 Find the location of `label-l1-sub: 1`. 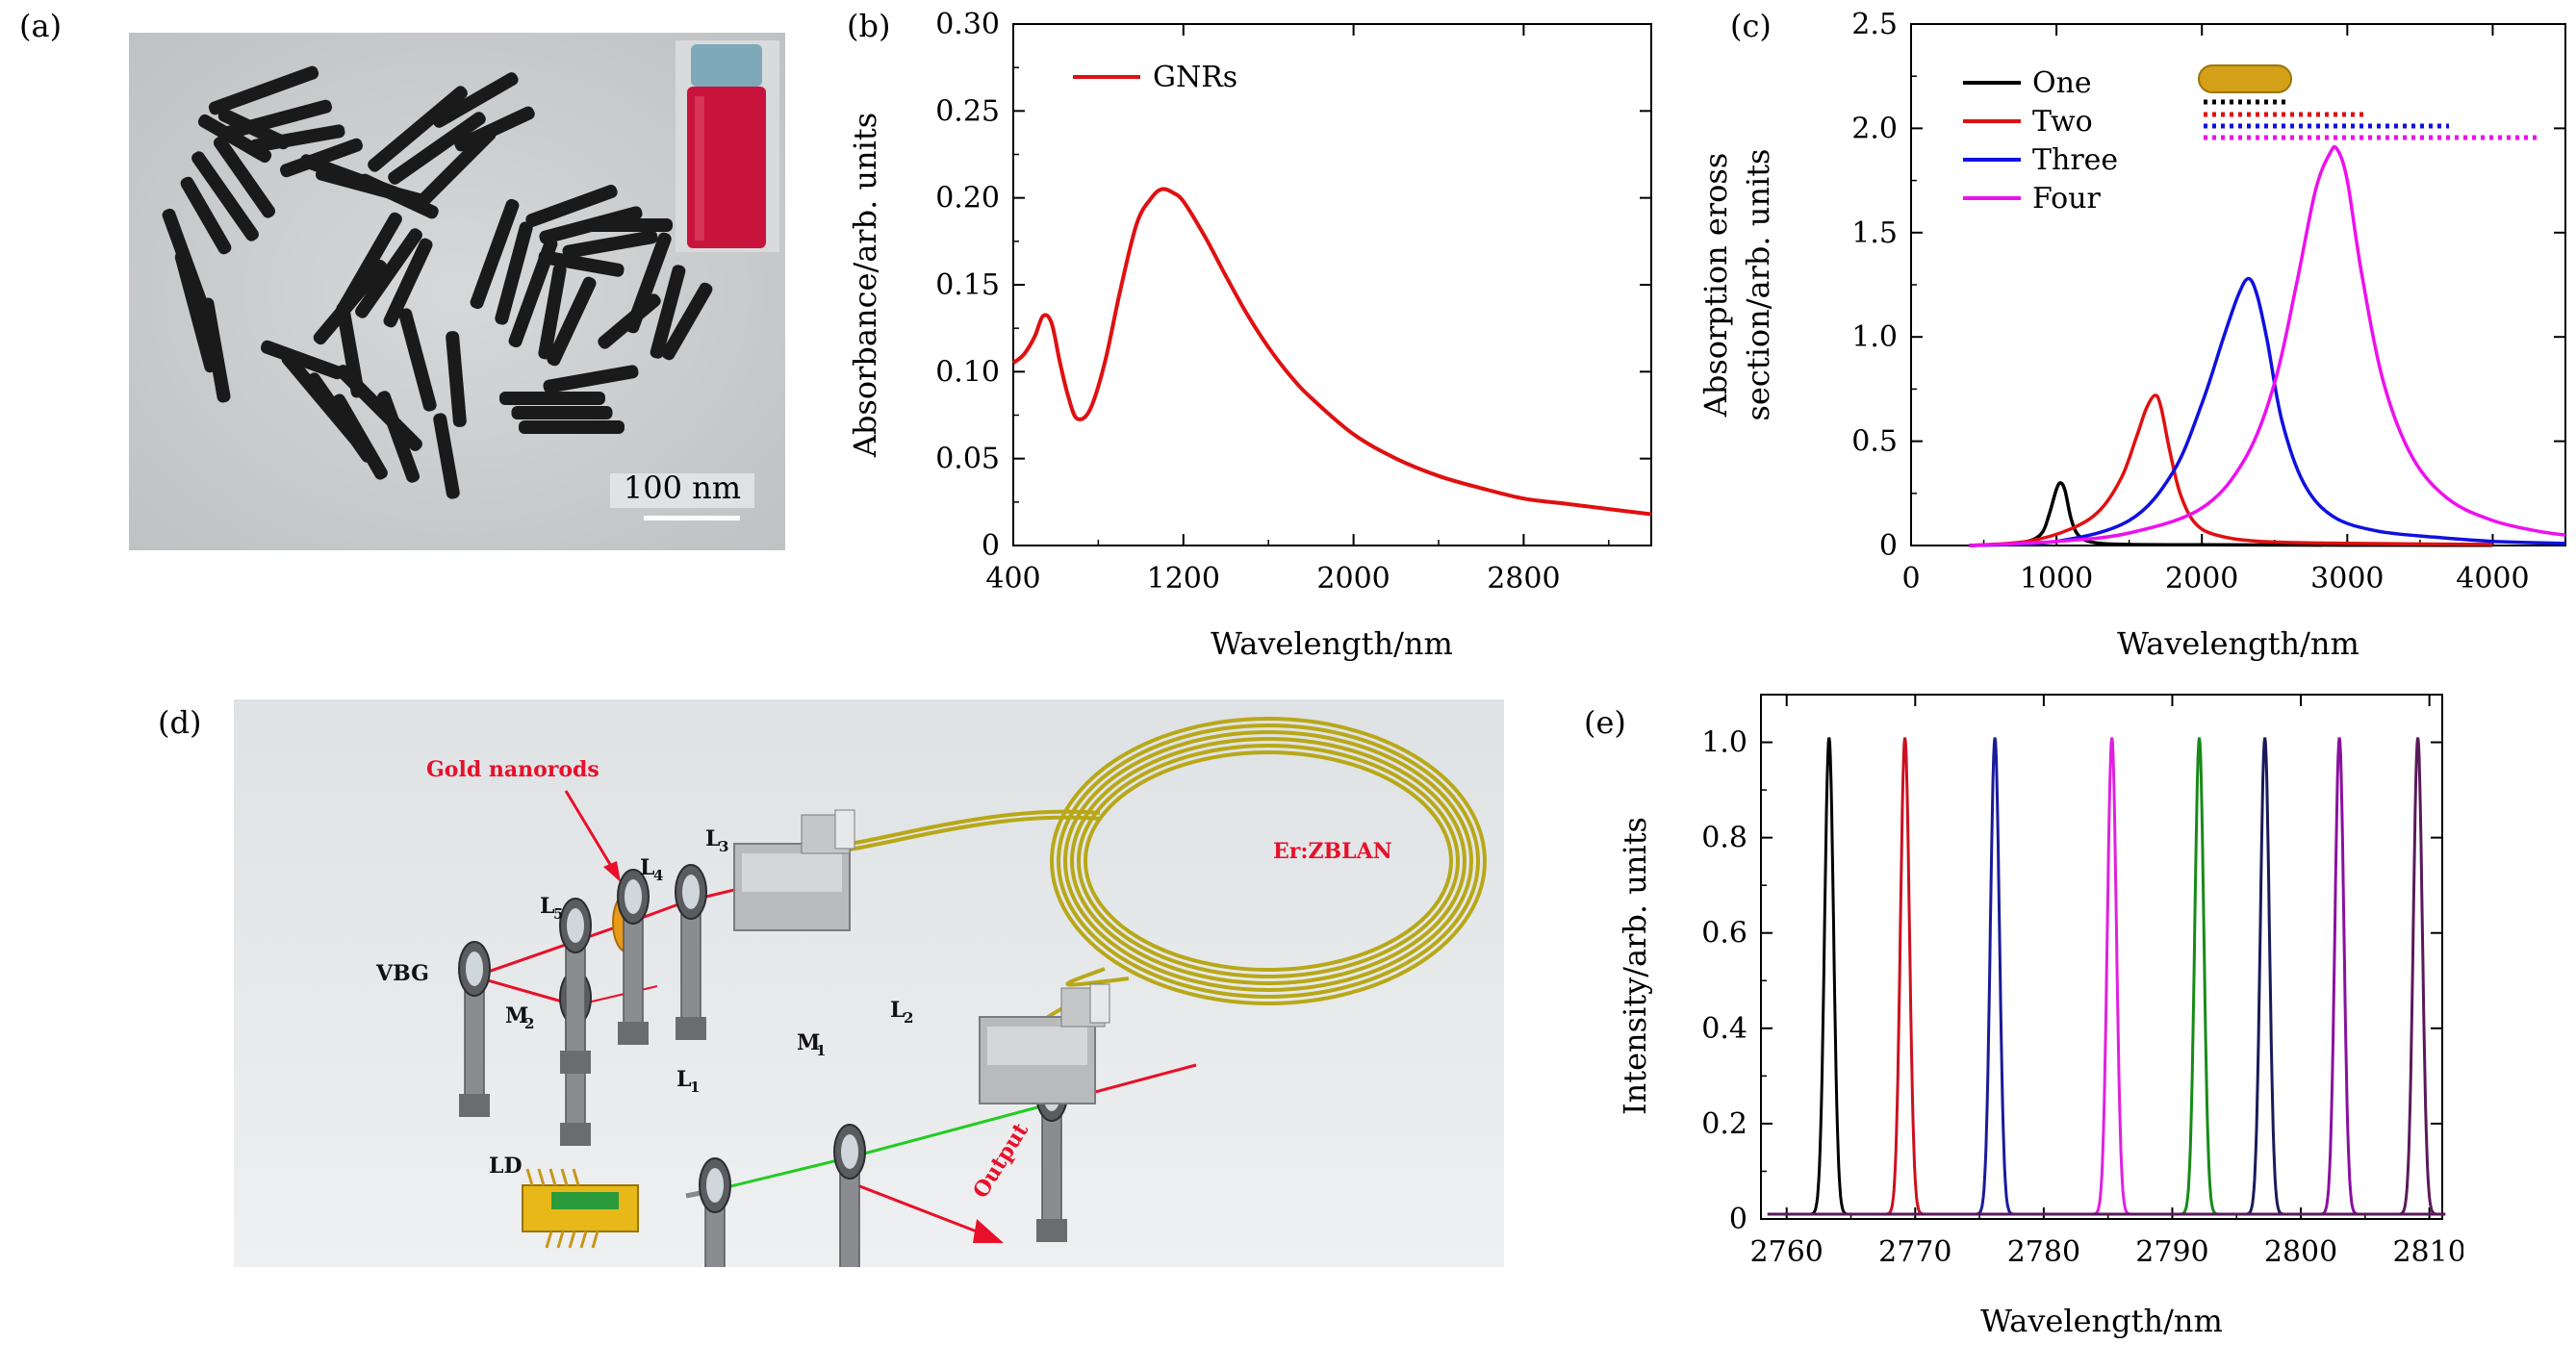

label-l1-sub: 1 is located at coordinates (695, 1087).